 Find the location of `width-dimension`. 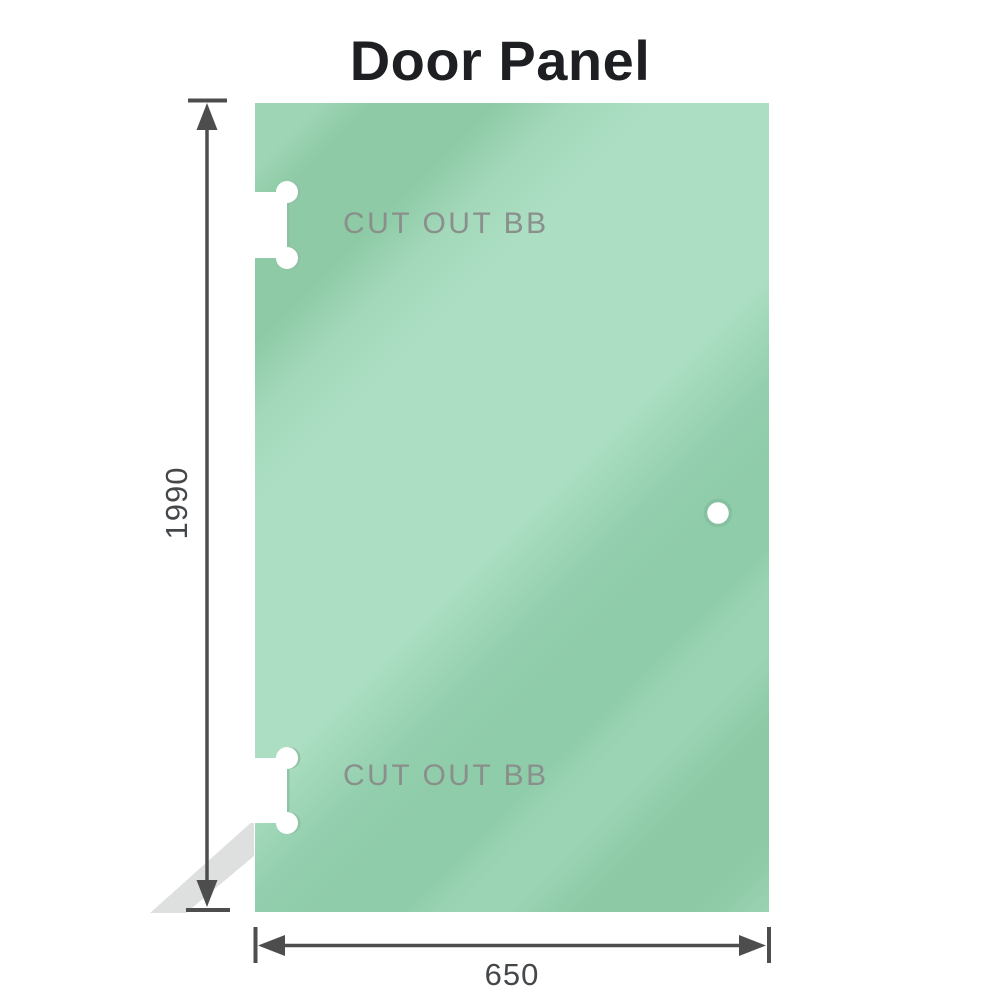

width-dimension is located at coordinates (512, 945).